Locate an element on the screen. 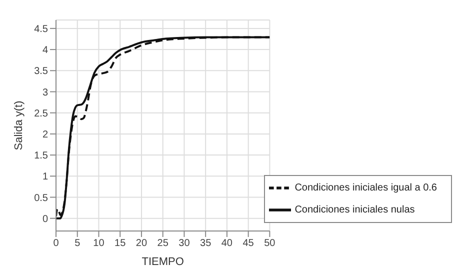  x-tick-label: 0 is located at coordinates (56, 244).